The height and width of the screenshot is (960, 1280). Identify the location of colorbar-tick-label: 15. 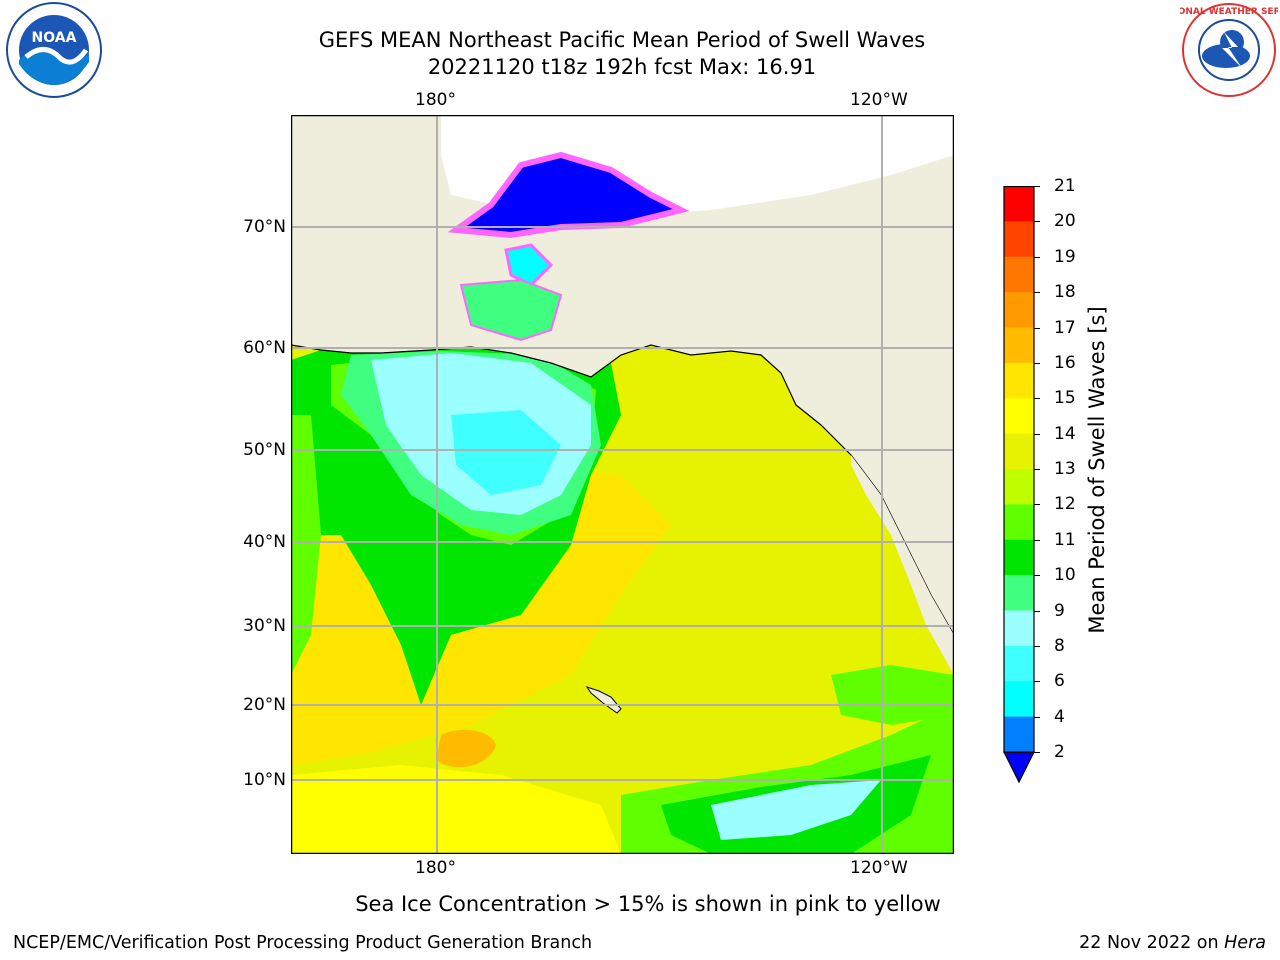
(1065, 398).